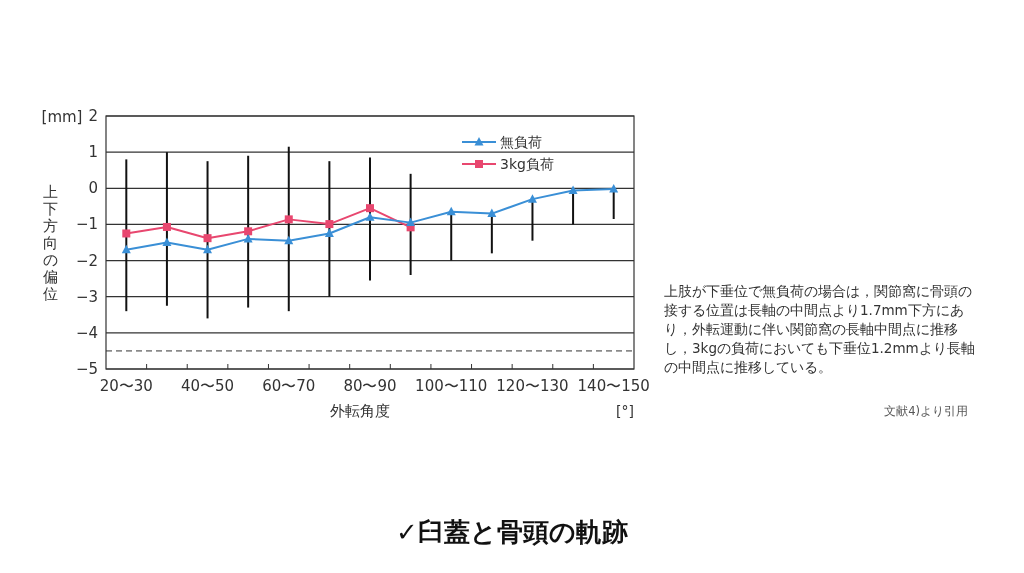 The height and width of the screenshot is (573, 1024). I want to click on y-tick-label: −5, so click(86, 369).